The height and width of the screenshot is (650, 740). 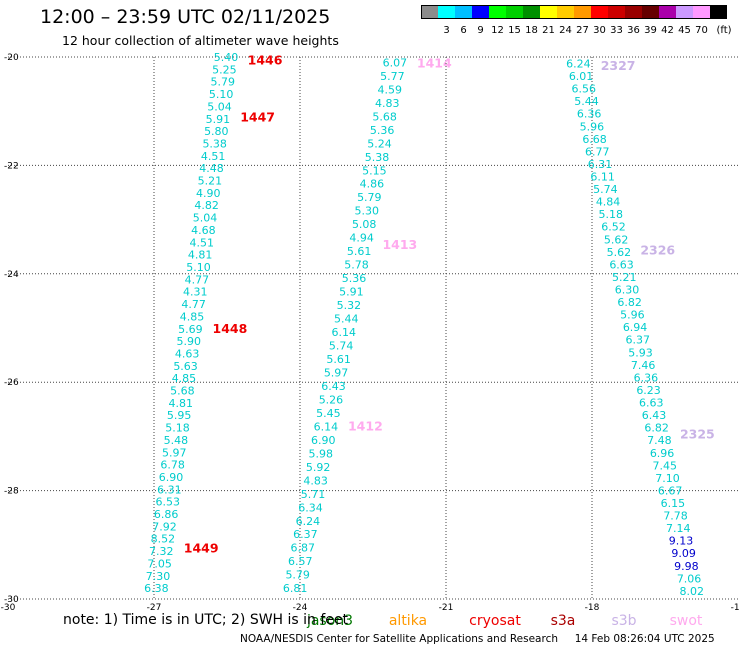 What do you see at coordinates (632, 315) in the screenshot?
I see `wave-height-label: 5.96` at bounding box center [632, 315].